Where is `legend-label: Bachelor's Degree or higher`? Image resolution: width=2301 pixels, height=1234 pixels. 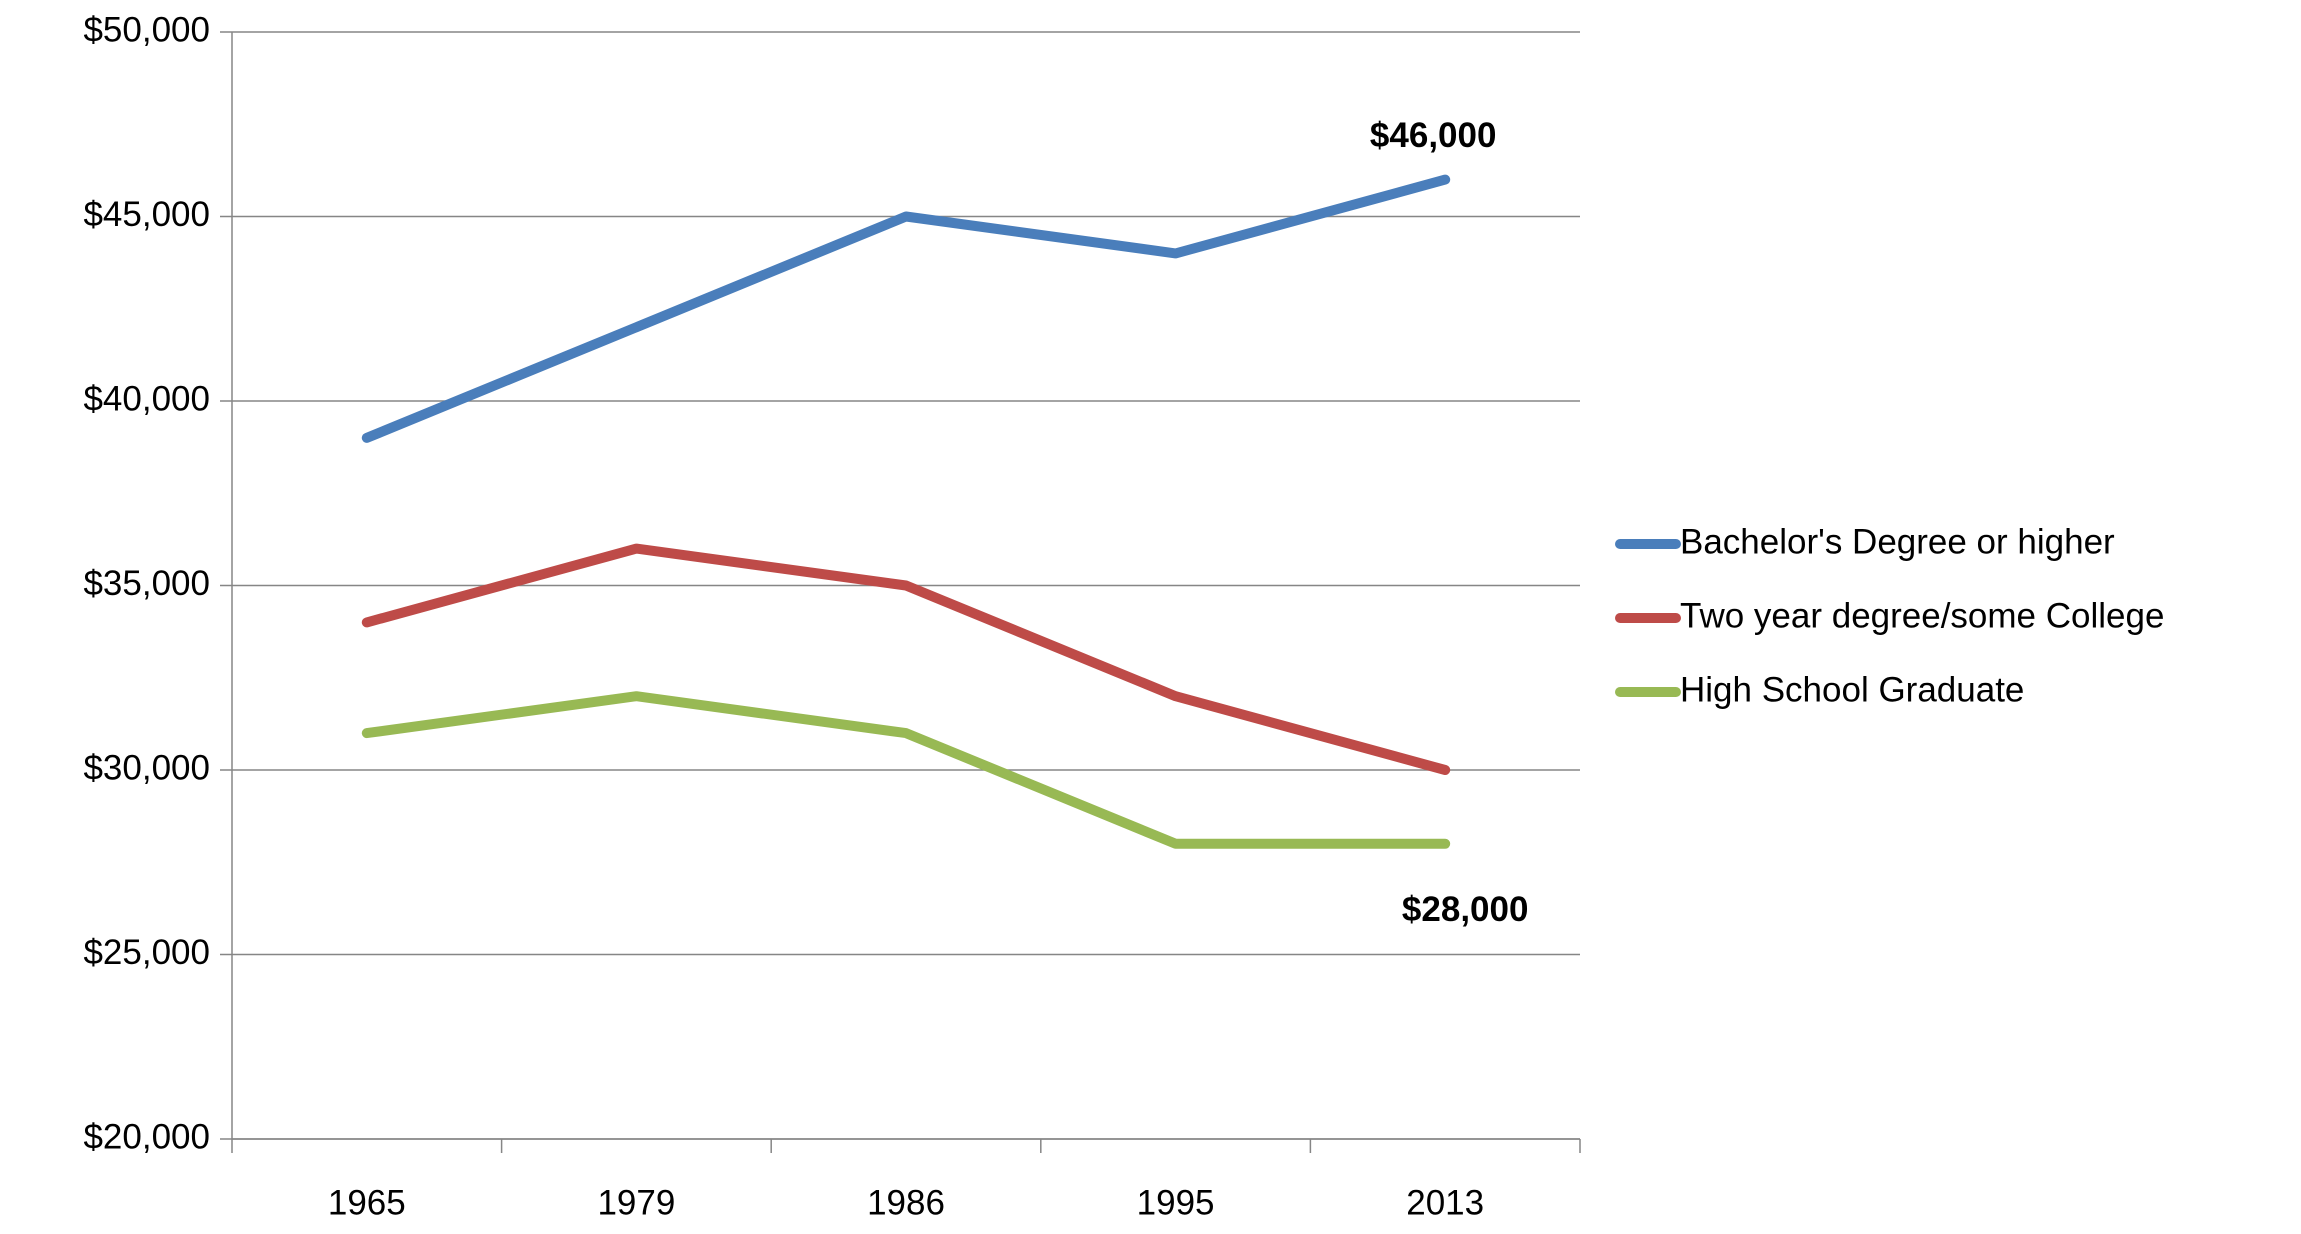
legend-label: Bachelor's Degree or higher is located at coordinates (1897, 541).